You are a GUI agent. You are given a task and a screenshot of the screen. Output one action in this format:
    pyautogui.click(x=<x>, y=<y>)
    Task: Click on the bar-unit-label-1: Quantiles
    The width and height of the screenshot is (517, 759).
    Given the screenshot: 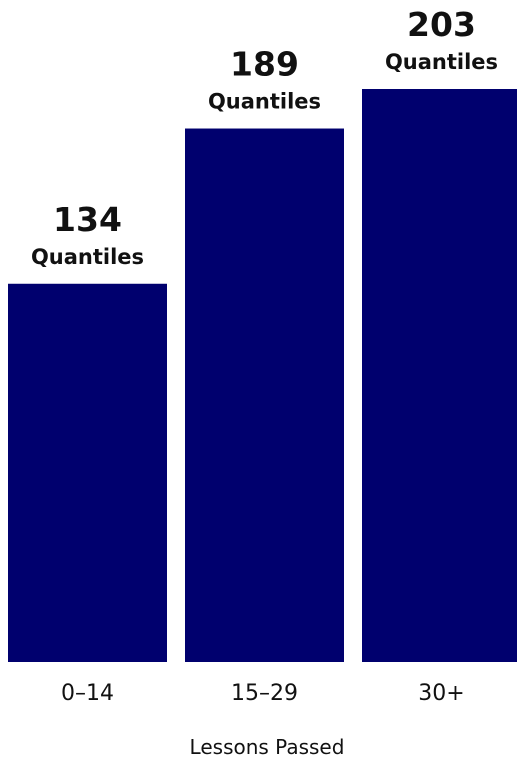 What is the action you would take?
    pyautogui.click(x=87, y=257)
    